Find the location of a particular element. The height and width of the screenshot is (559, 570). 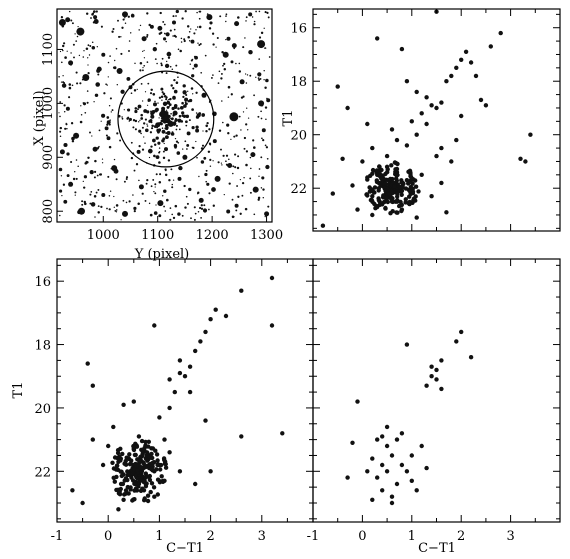

cmd-cluster-ytick-label: 22 is located at coordinates (42, 472).